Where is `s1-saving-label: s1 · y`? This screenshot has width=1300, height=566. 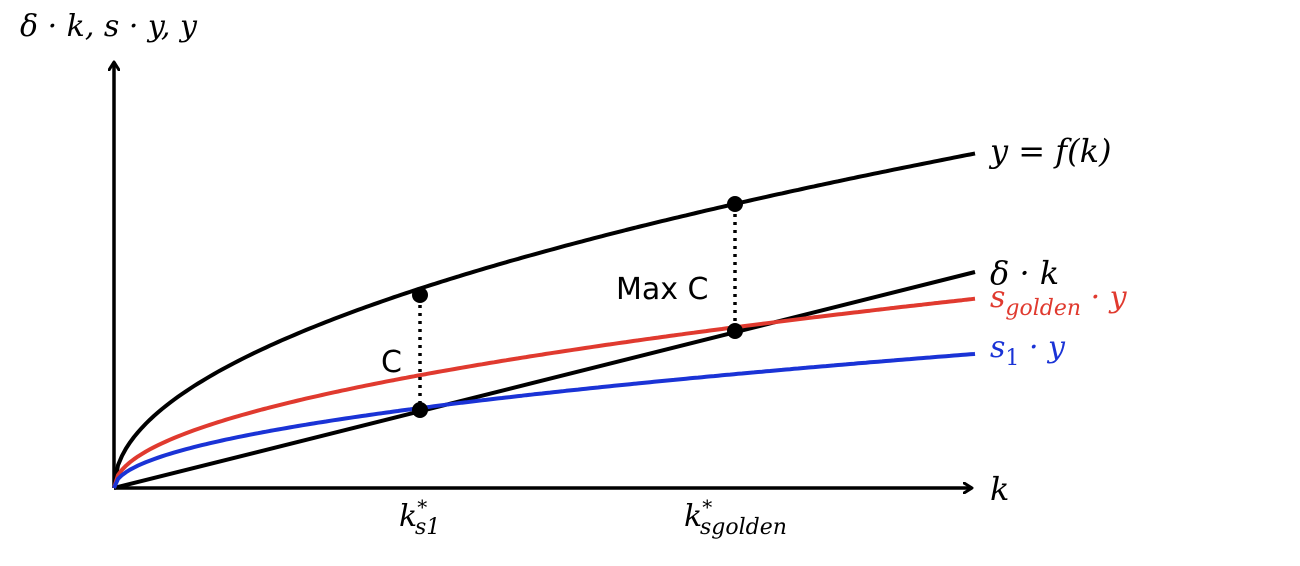 s1-saving-label: s1 · y is located at coordinates (1028, 350).